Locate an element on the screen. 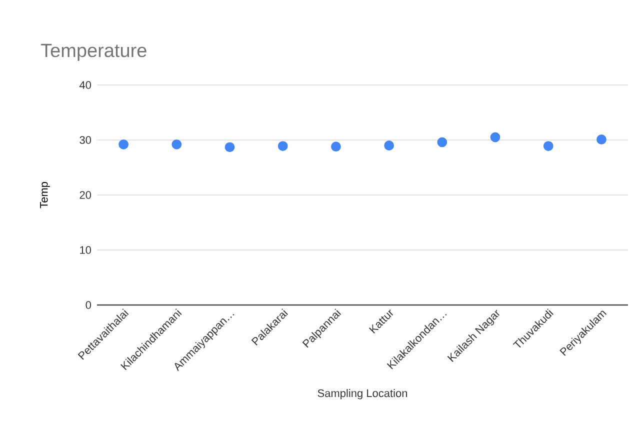 The image size is (641, 446). chart-title: Temperature is located at coordinates (93, 52).